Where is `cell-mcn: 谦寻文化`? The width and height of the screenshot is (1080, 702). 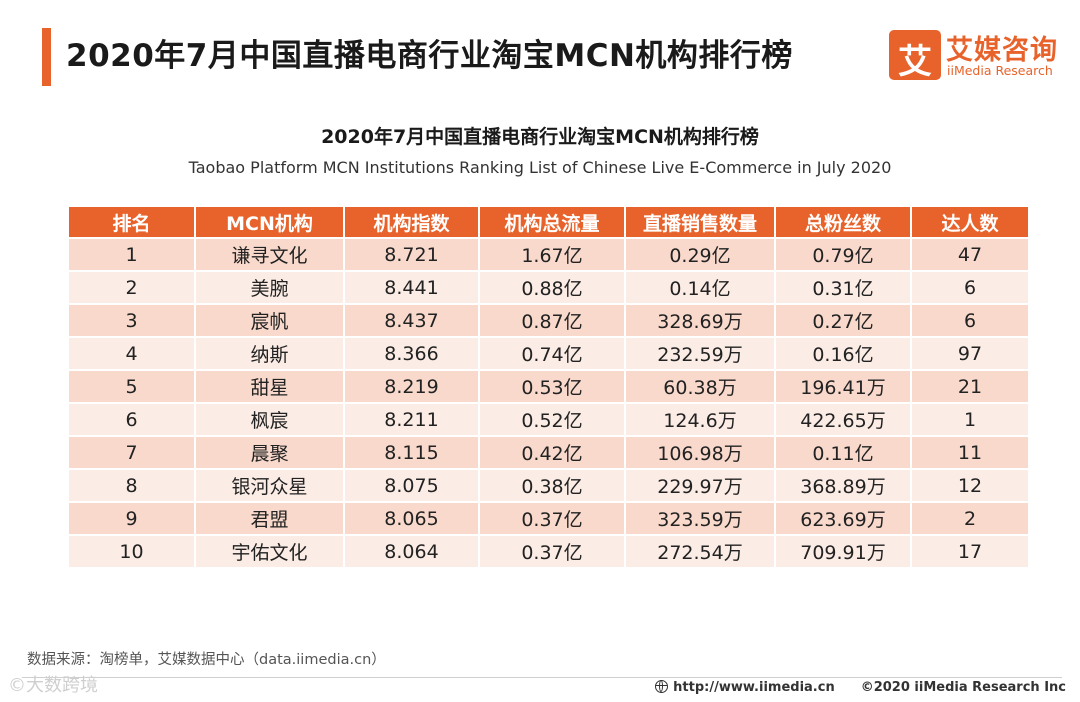 cell-mcn: 谦寻文化 is located at coordinates (269, 254).